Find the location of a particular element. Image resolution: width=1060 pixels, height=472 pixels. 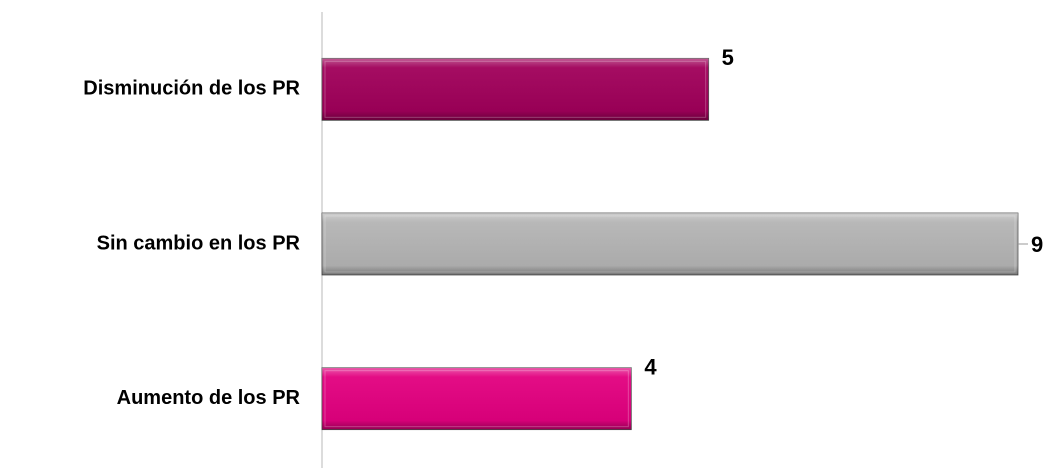

value-label: 9 is located at coordinates (1037, 244).